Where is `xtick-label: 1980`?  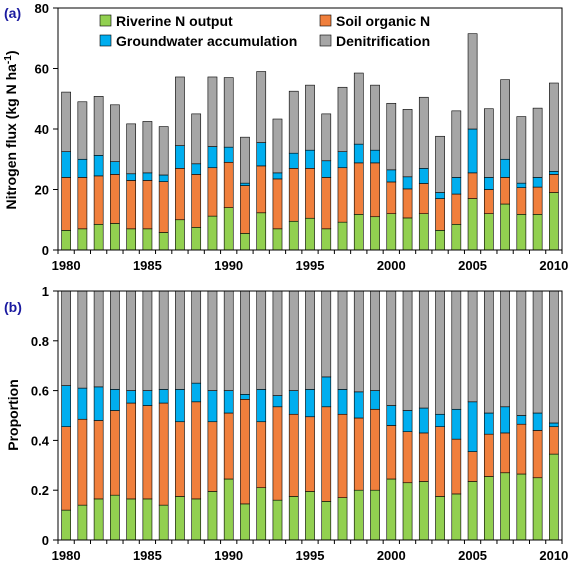 xtick-label: 1980 is located at coordinates (66, 265).